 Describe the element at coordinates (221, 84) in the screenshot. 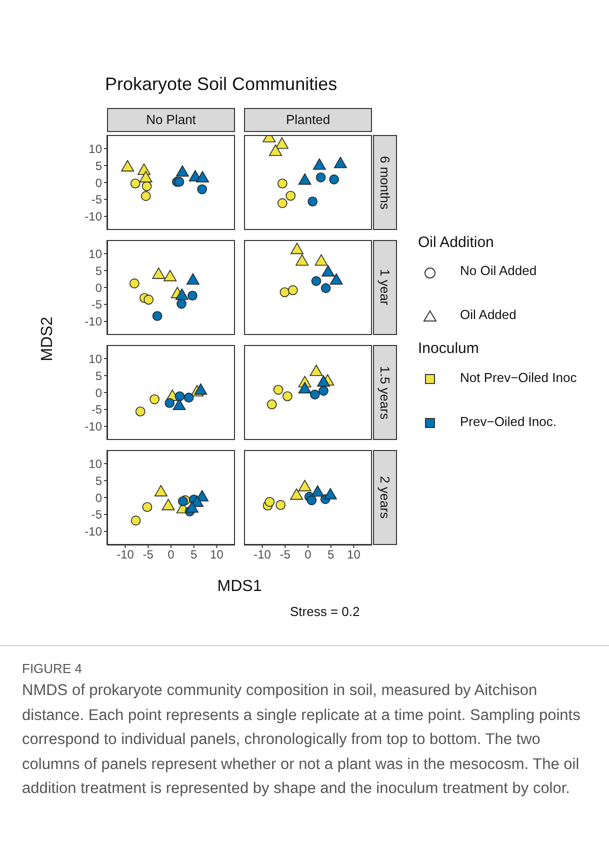

I see `chart-title: Prokaryote Soil Communities` at that location.